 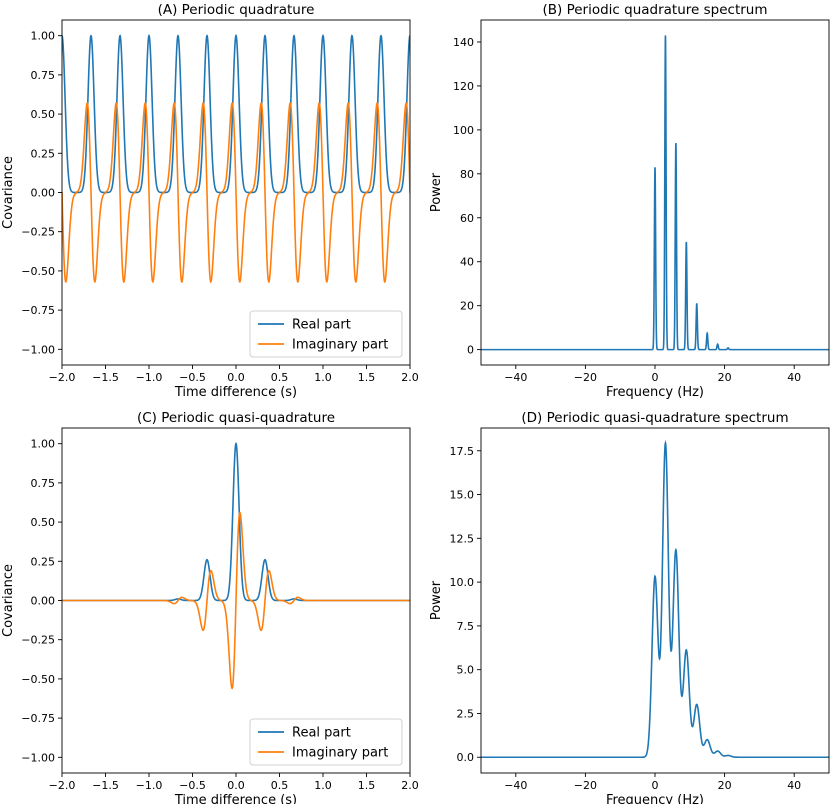 I want to click on y-tick-label: 20, so click(x=467, y=306).